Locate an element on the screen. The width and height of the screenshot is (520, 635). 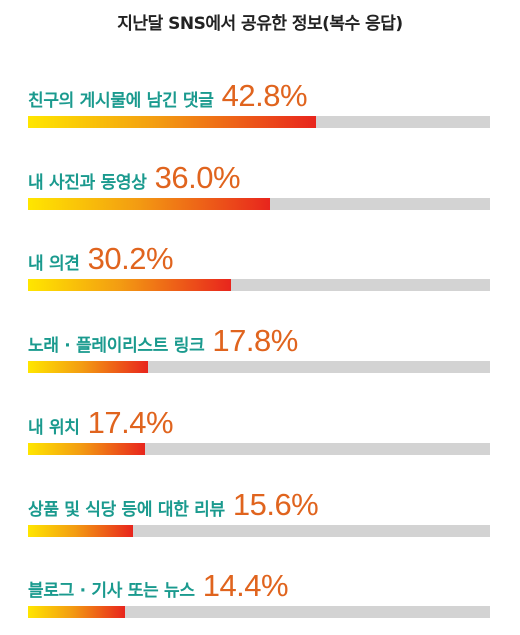
value-label: 42.8% is located at coordinates (264, 95).